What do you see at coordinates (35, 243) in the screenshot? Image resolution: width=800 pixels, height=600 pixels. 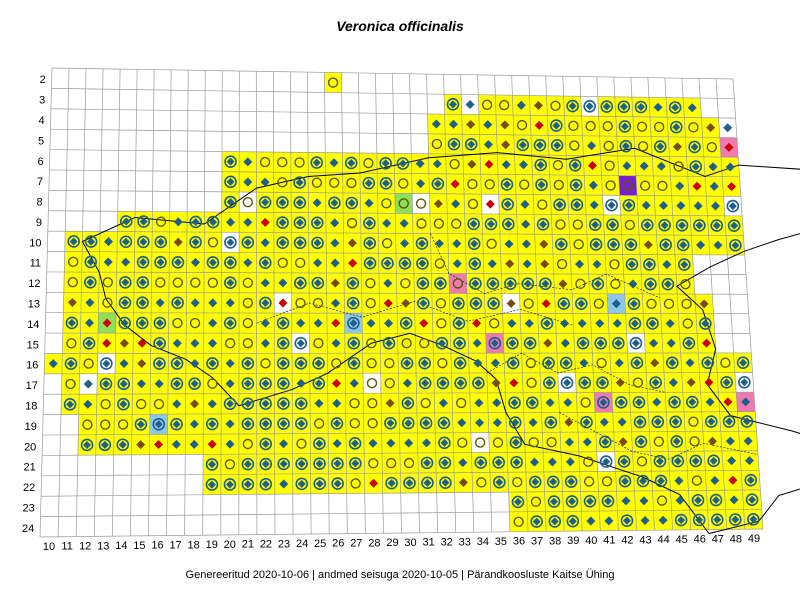 I see `row-label: 10` at bounding box center [35, 243].